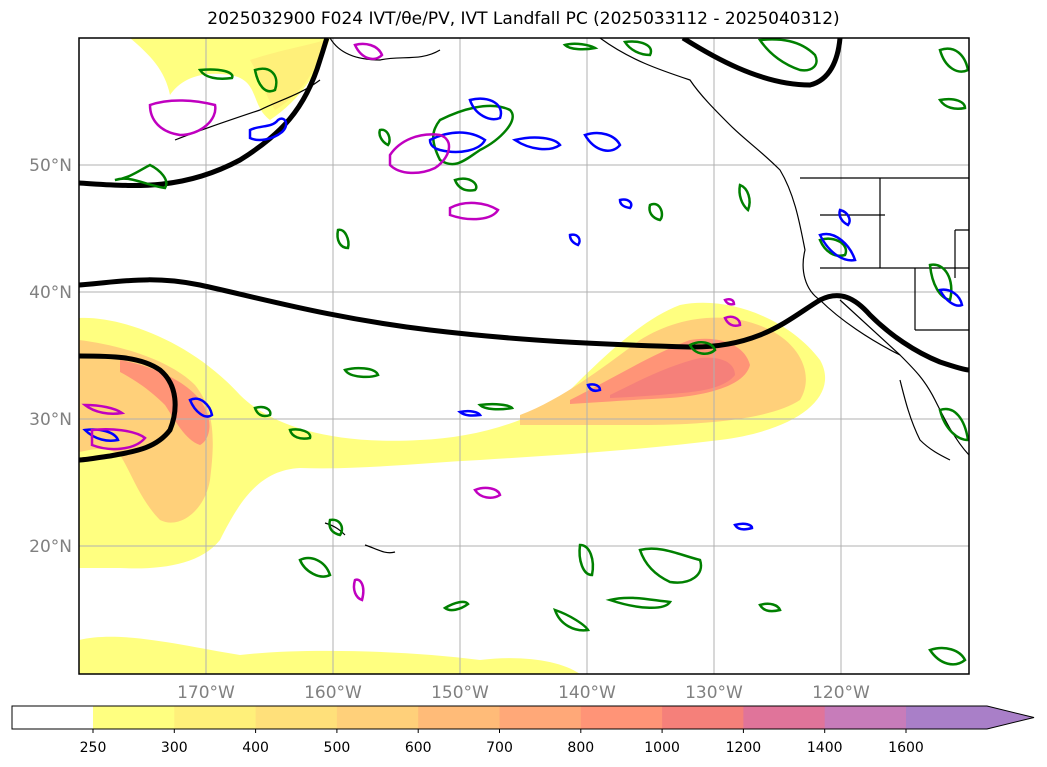 The height and width of the screenshot is (767, 1047). What do you see at coordinates (337, 748) in the screenshot?
I see `colorbar-tick-label: 500` at bounding box center [337, 748].